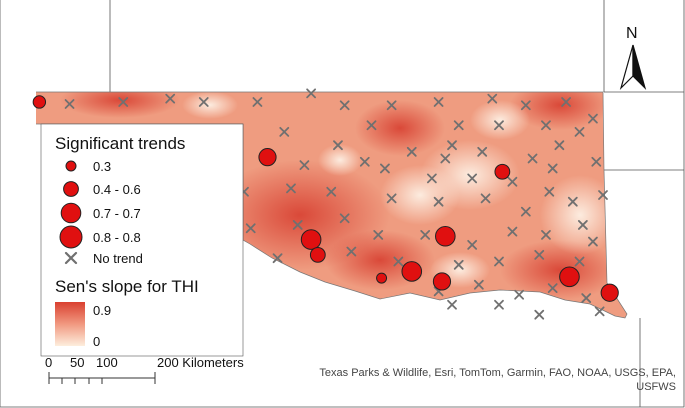 The height and width of the screenshot is (408, 685). I want to click on legend-trends-title: Significant trends, so click(120, 143).